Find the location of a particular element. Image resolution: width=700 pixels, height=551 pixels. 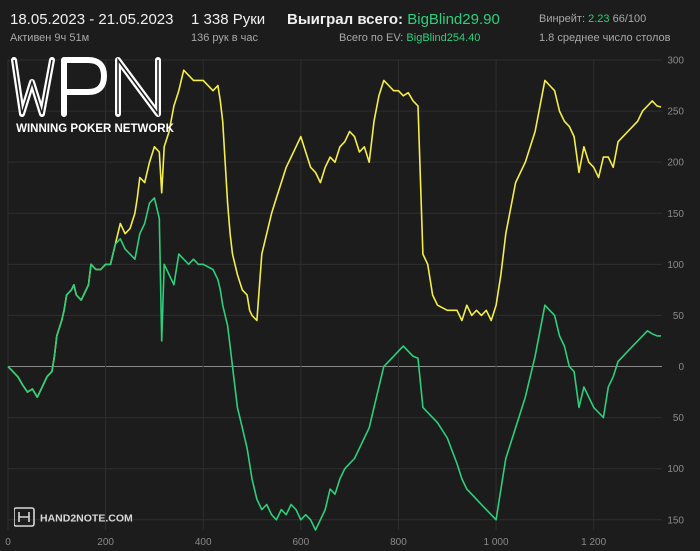

ev-value: BigBlind254.40 is located at coordinates (443, 38).